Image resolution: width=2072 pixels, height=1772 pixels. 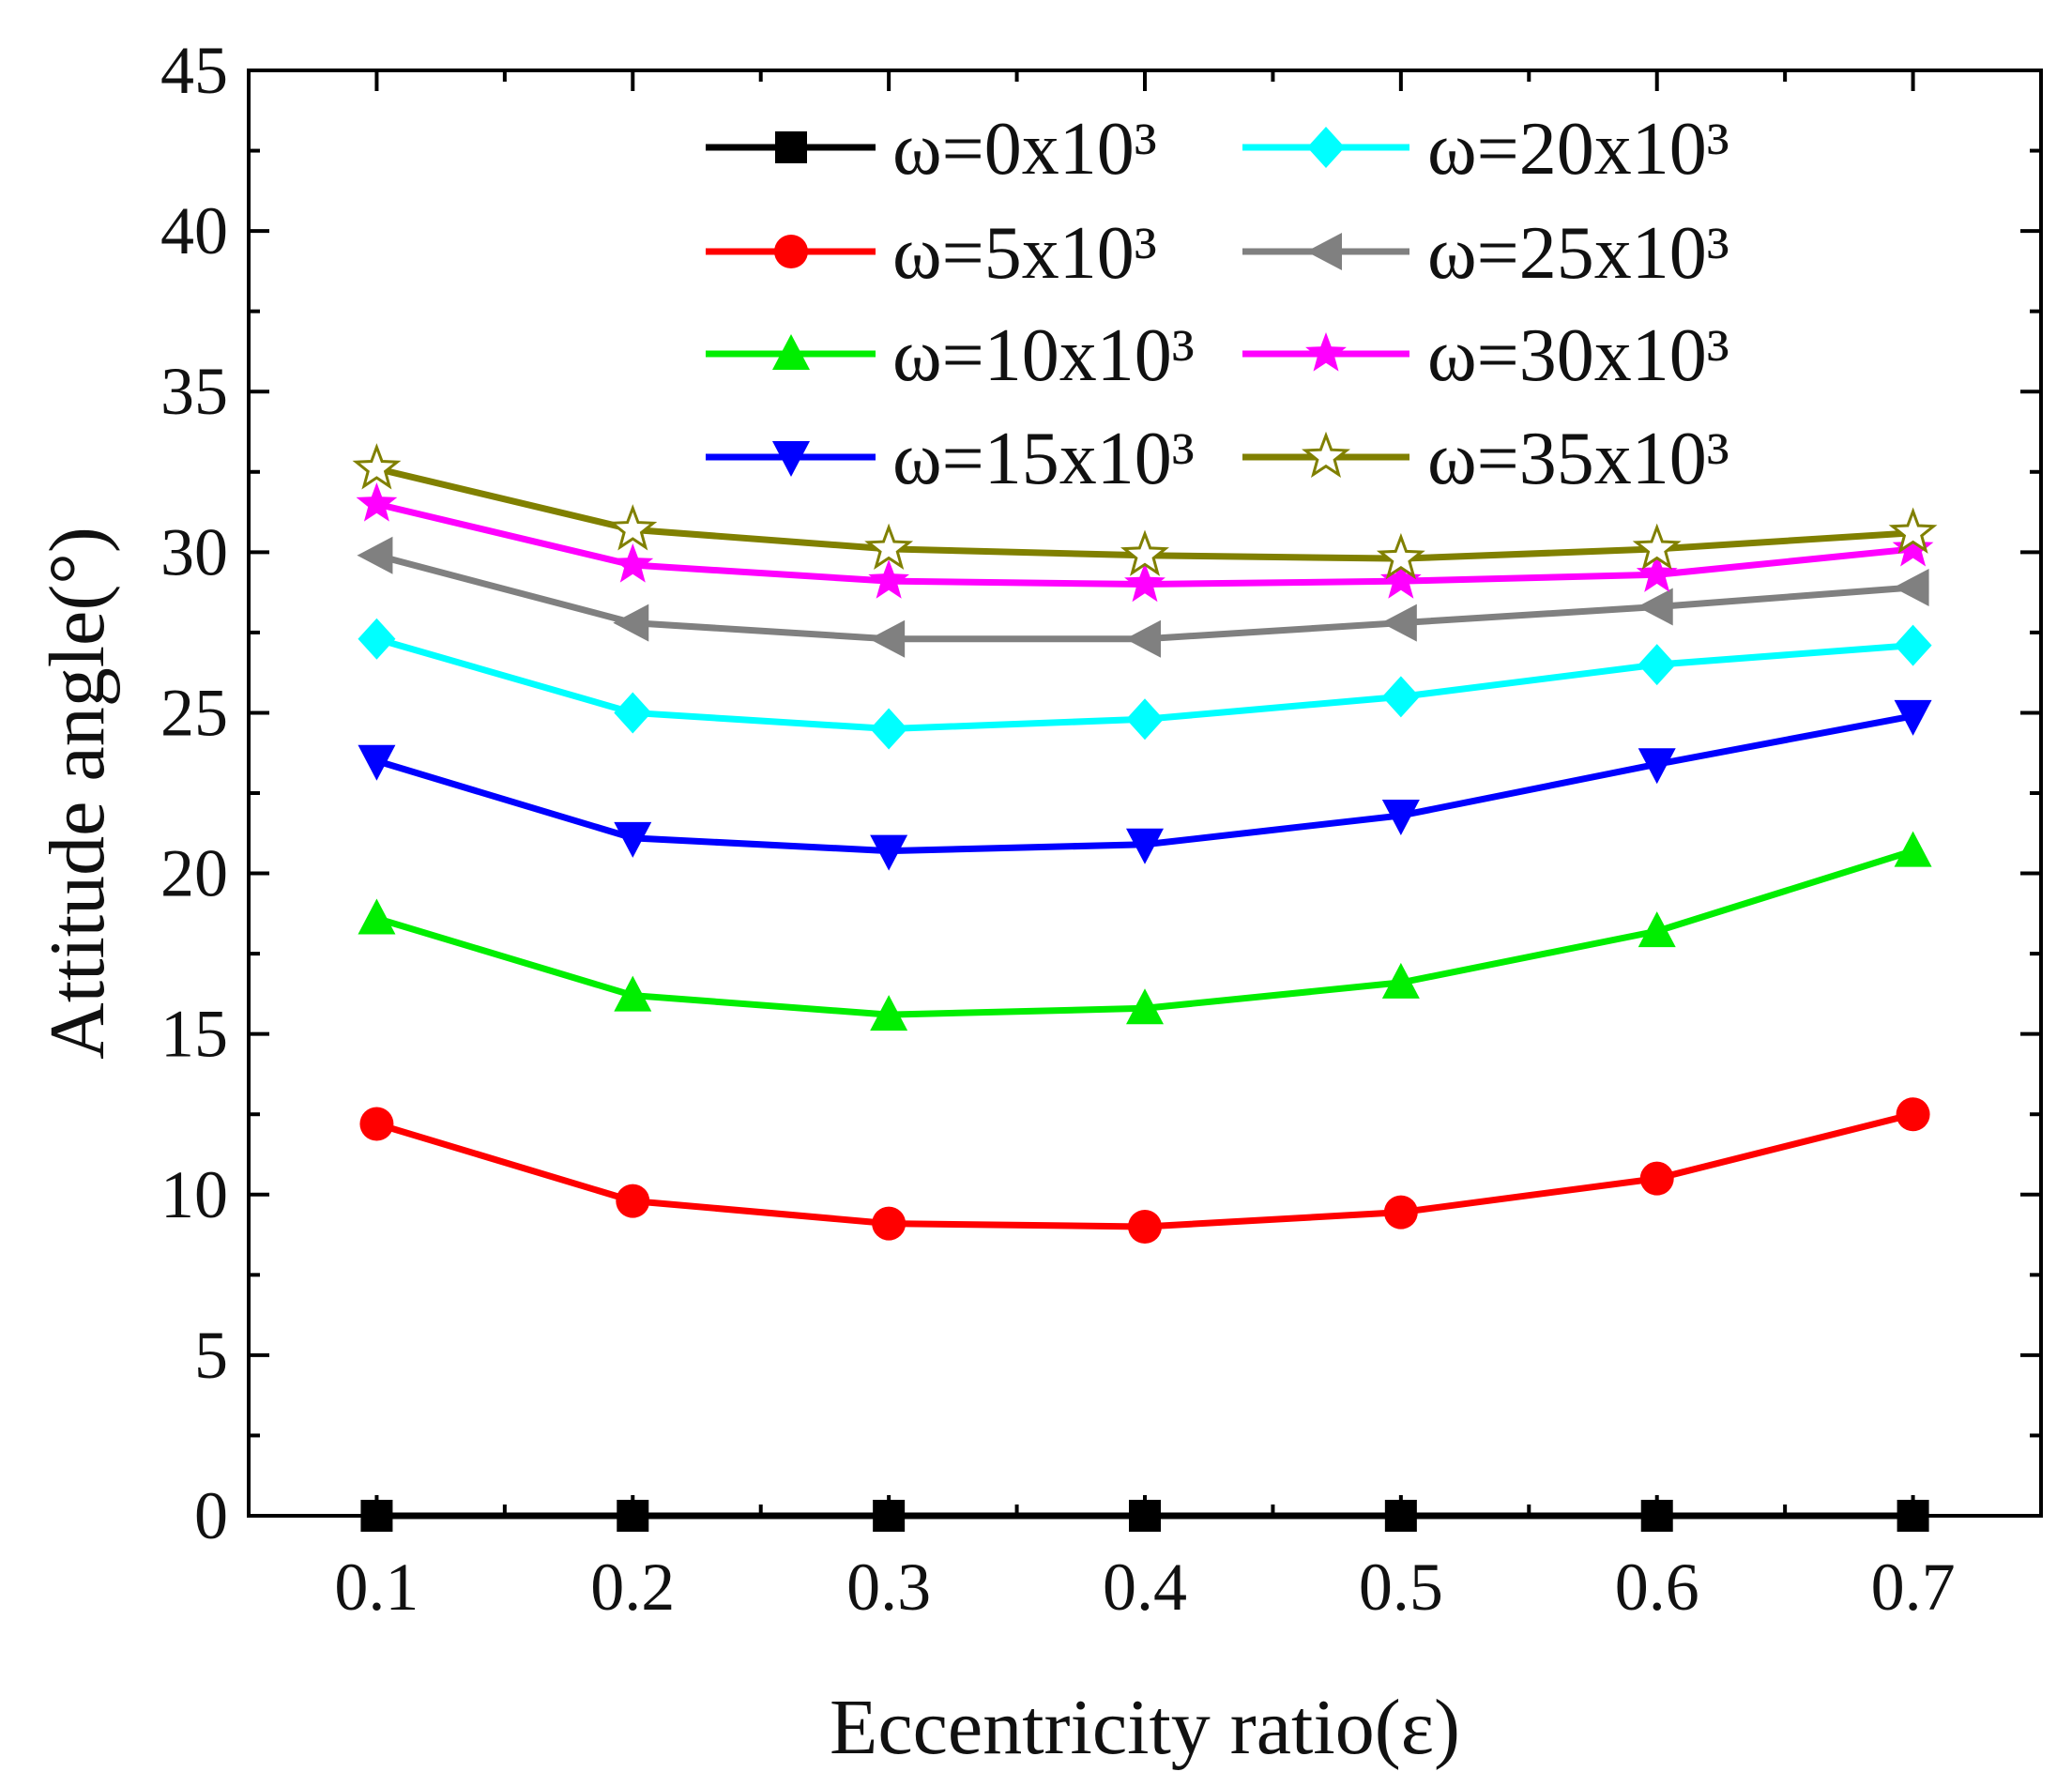 I want to click on legend-label: ω=35x10³, so click(x=1578, y=459).